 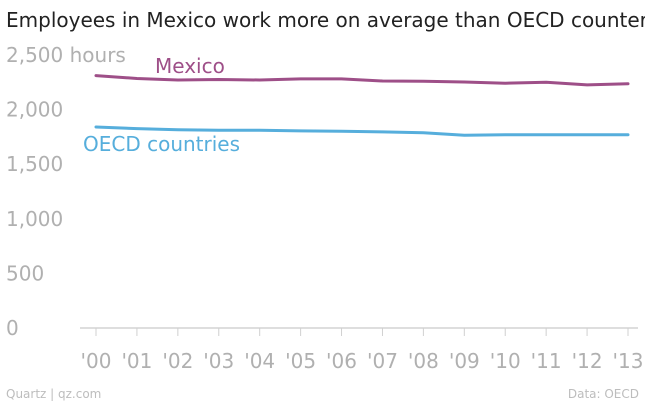 I want to click on x-tick-label: '02, so click(x=177, y=361).